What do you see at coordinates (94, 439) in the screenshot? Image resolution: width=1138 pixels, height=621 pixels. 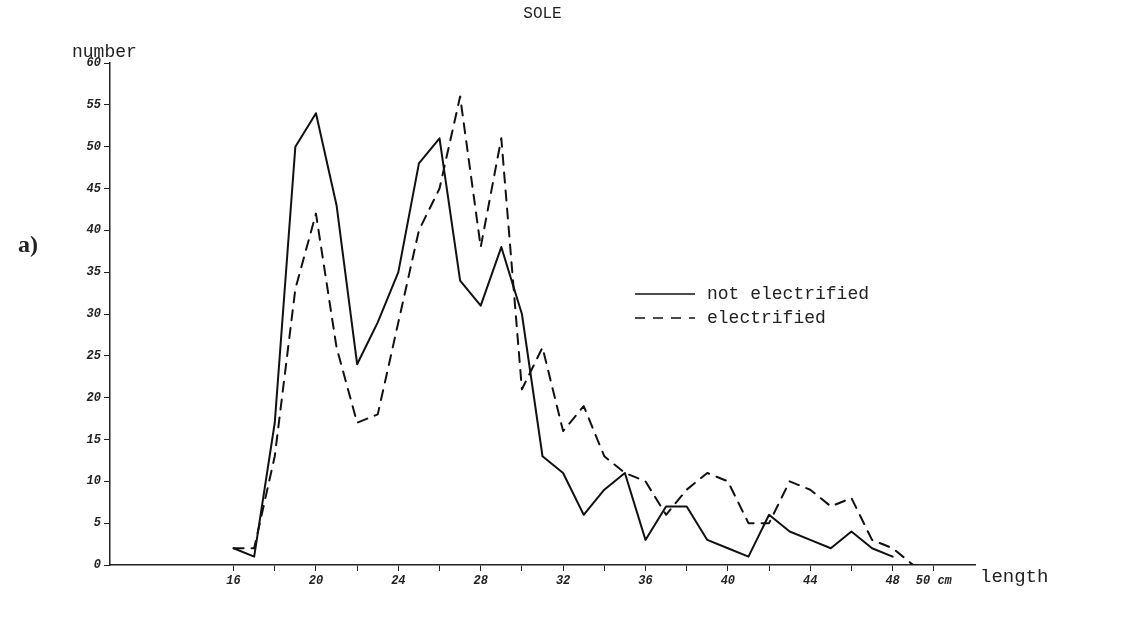 I see `y-tick-label: 15` at bounding box center [94, 439].